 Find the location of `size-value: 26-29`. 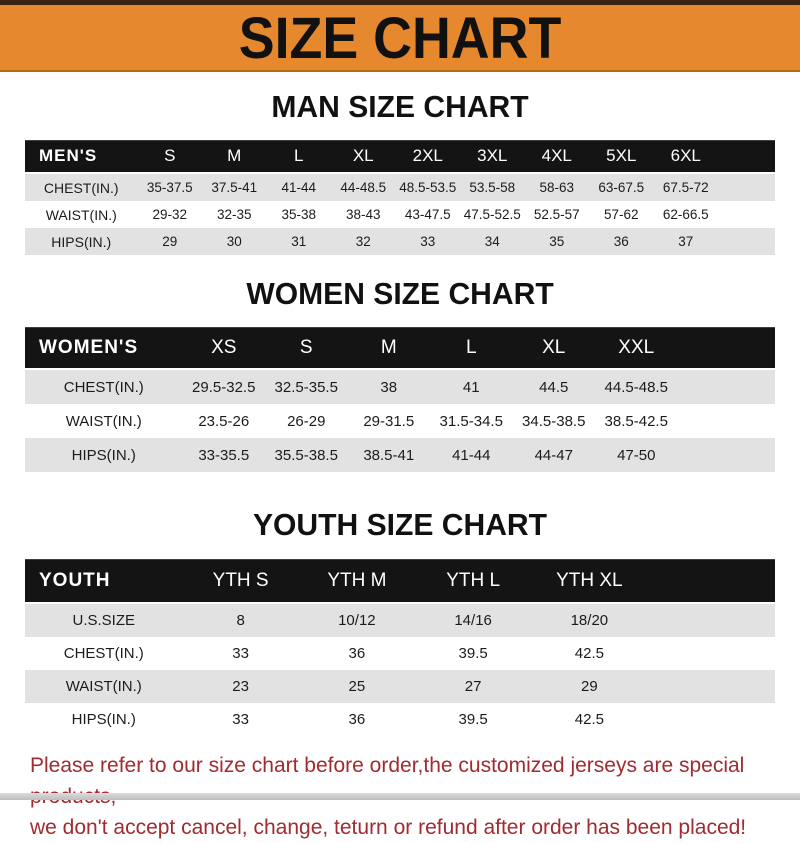

size-value: 26-29 is located at coordinates (306, 421).